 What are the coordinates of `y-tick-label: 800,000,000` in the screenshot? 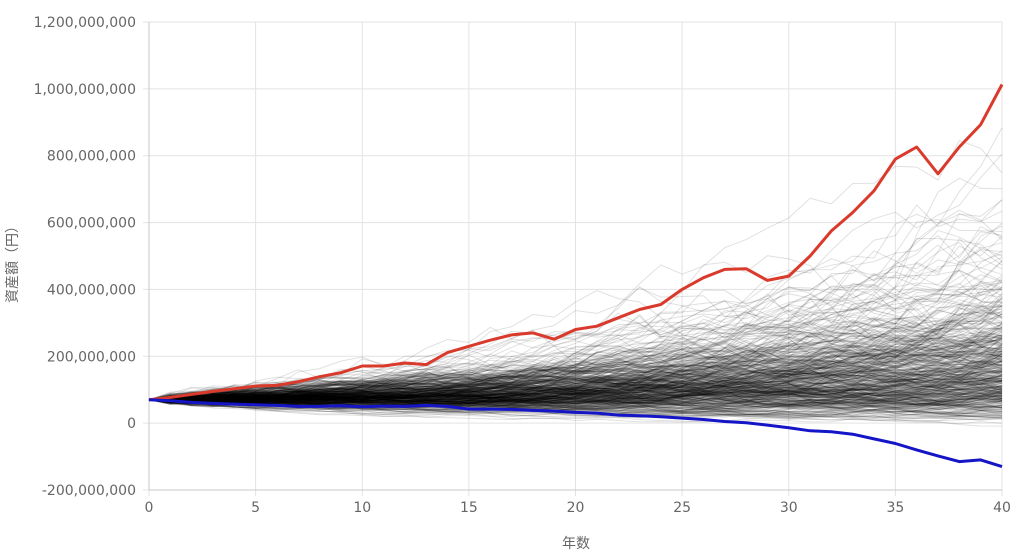 It's located at (91, 157).